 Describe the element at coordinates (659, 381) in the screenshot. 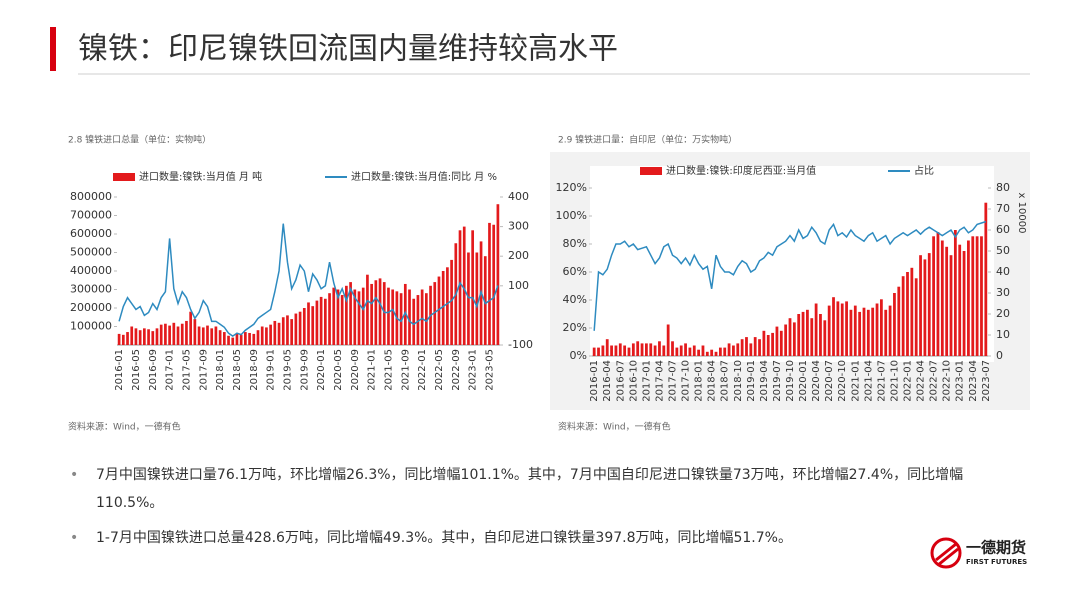

I see `x-tick-label: 2017-04` at that location.